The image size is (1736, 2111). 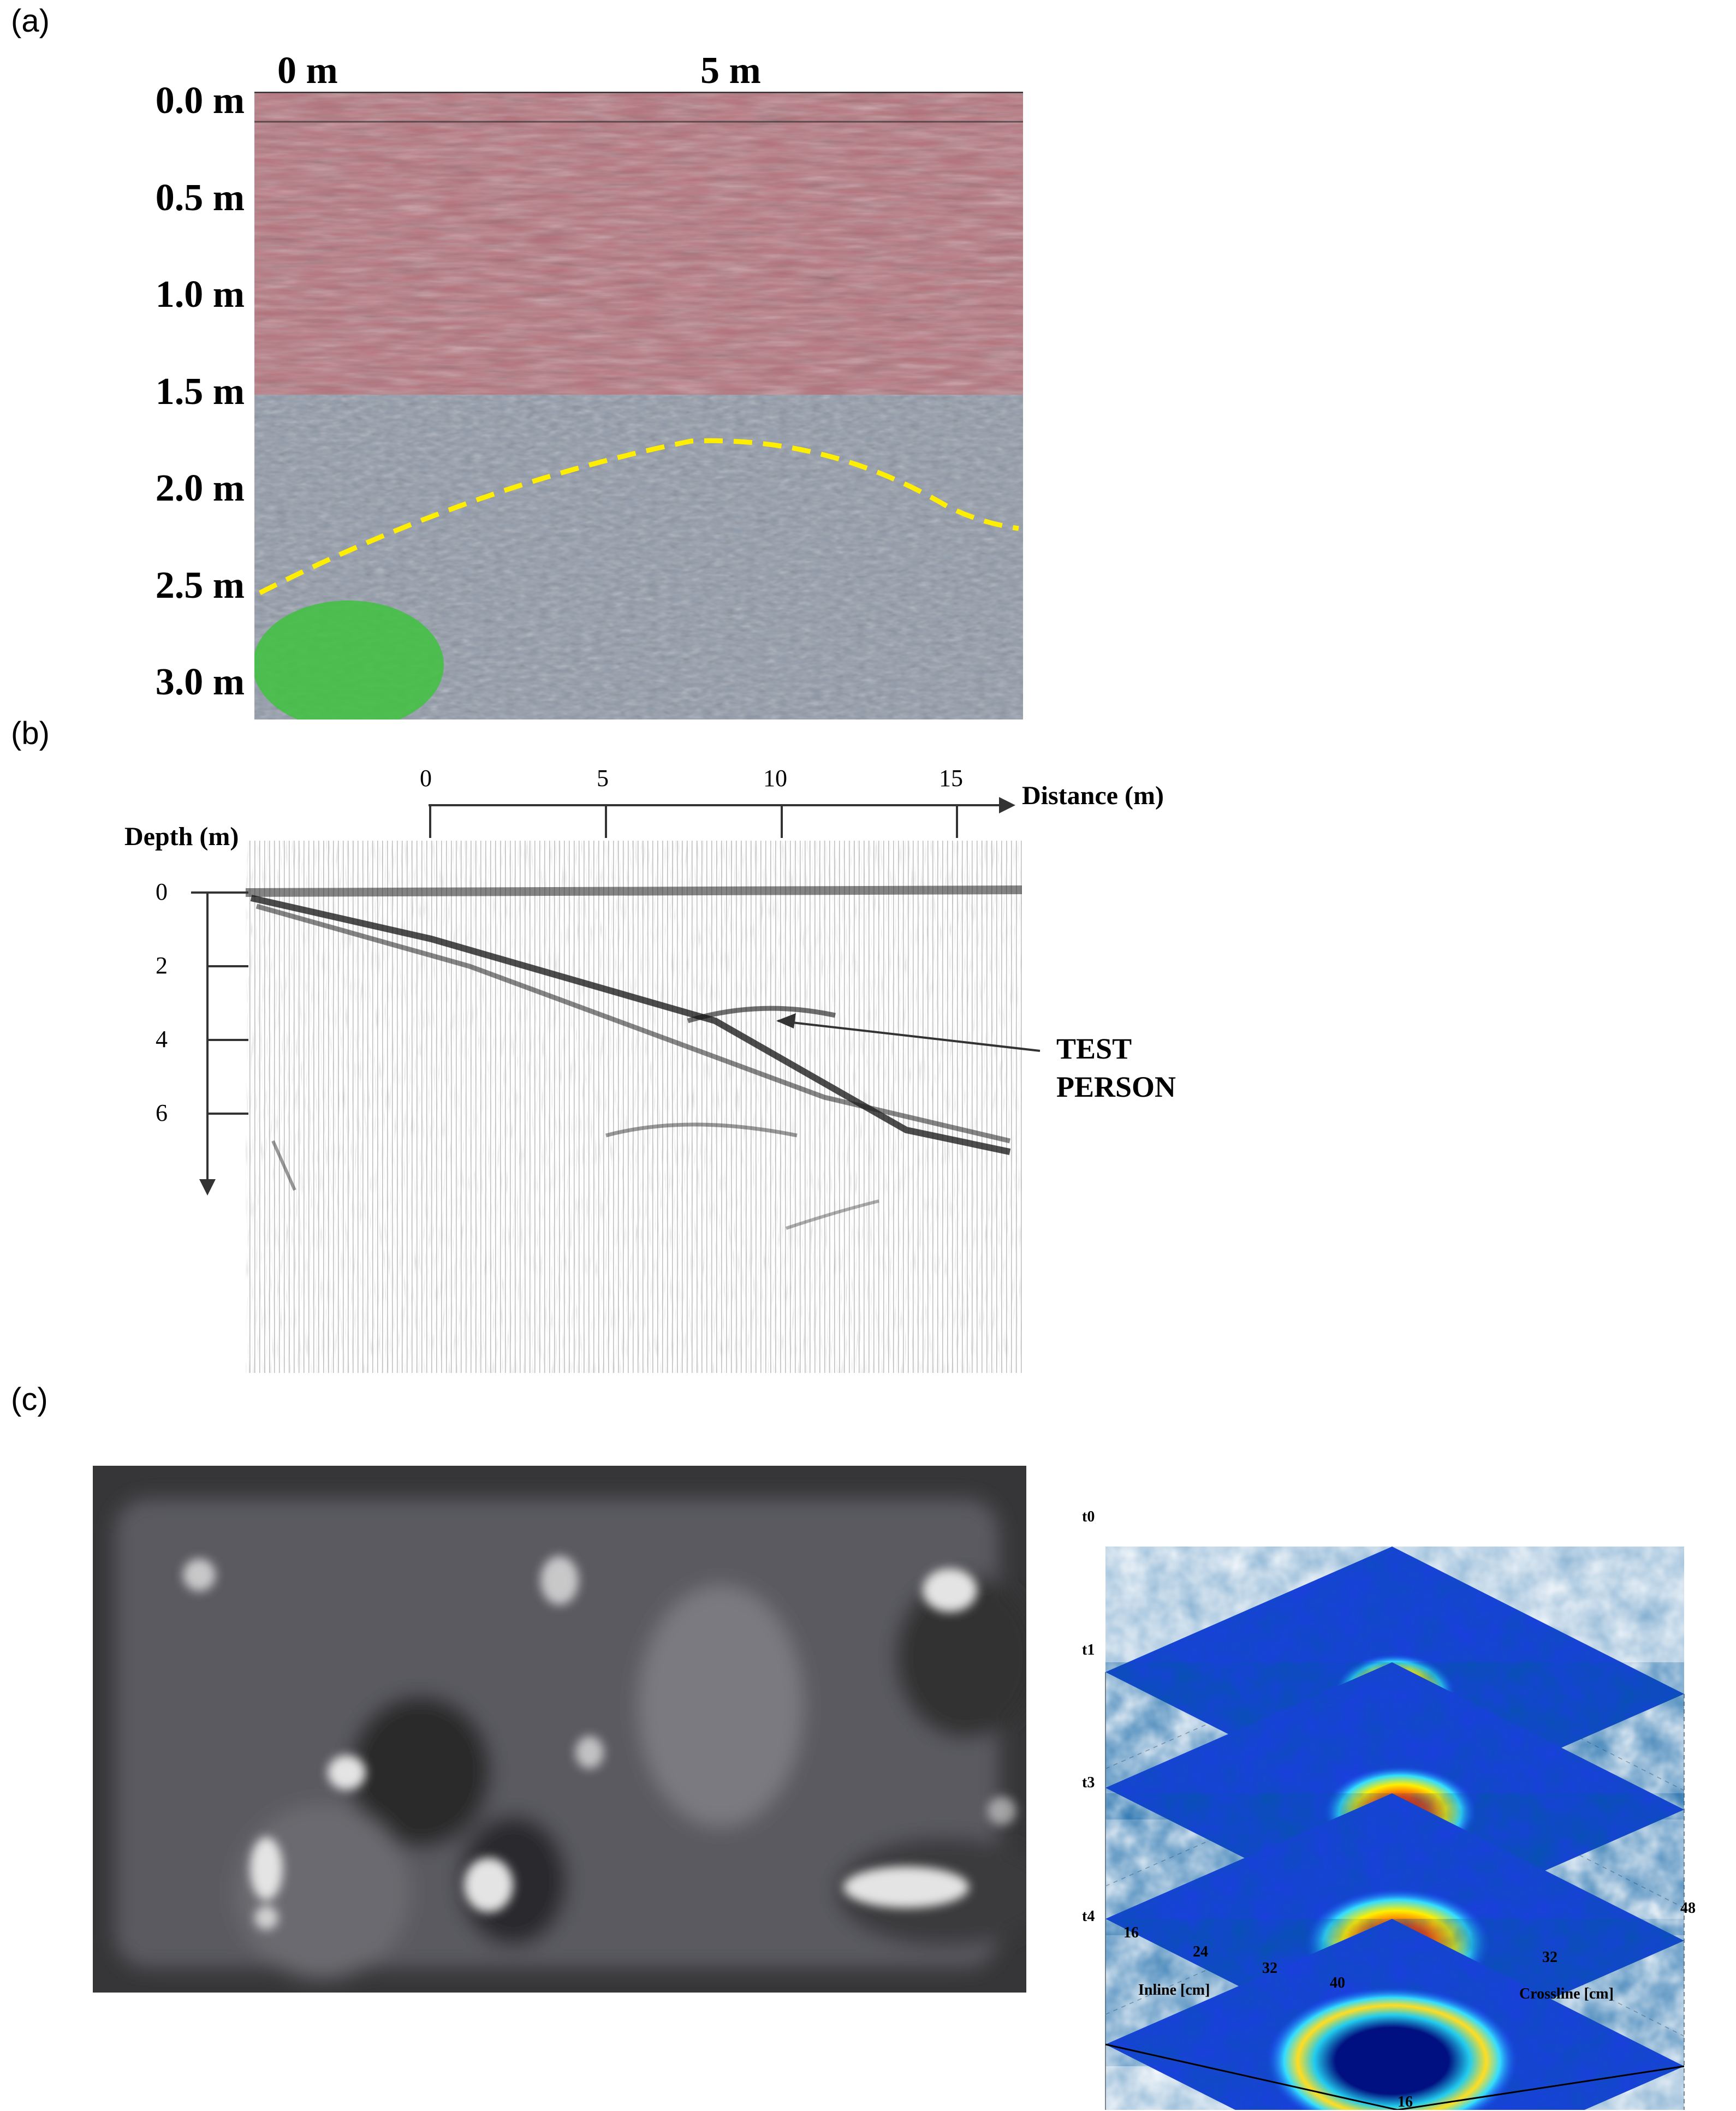 I want to click on slice-label-t3: t3, so click(x=1088, y=1782).